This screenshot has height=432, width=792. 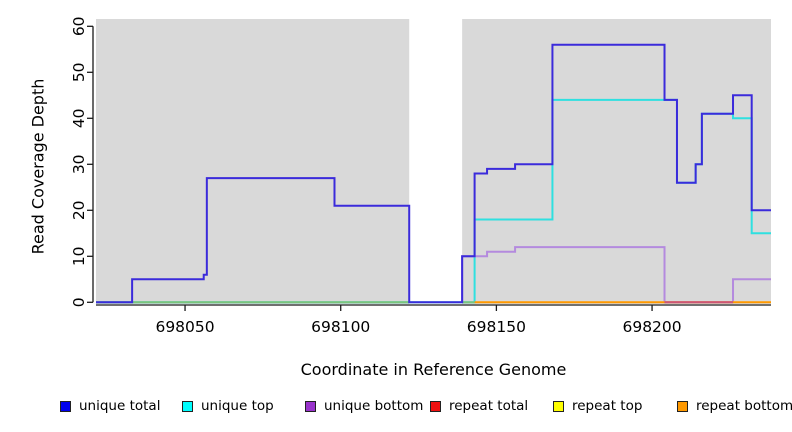 I want to click on legend-swatch-repeat-bottom, so click(x=682, y=406).